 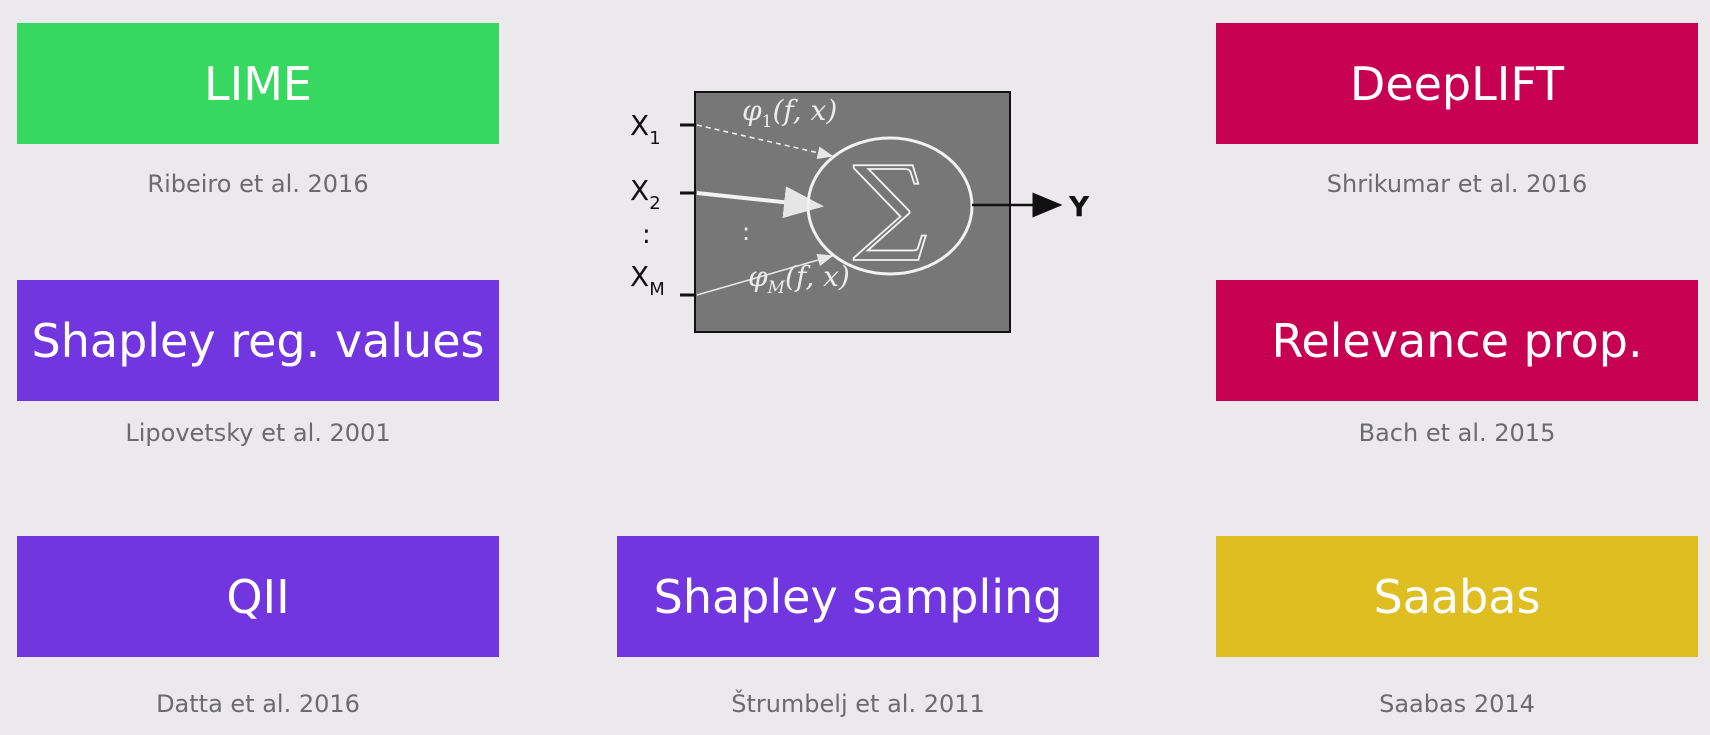 I want to click on input-2-arrow, so click(x=760, y=202).